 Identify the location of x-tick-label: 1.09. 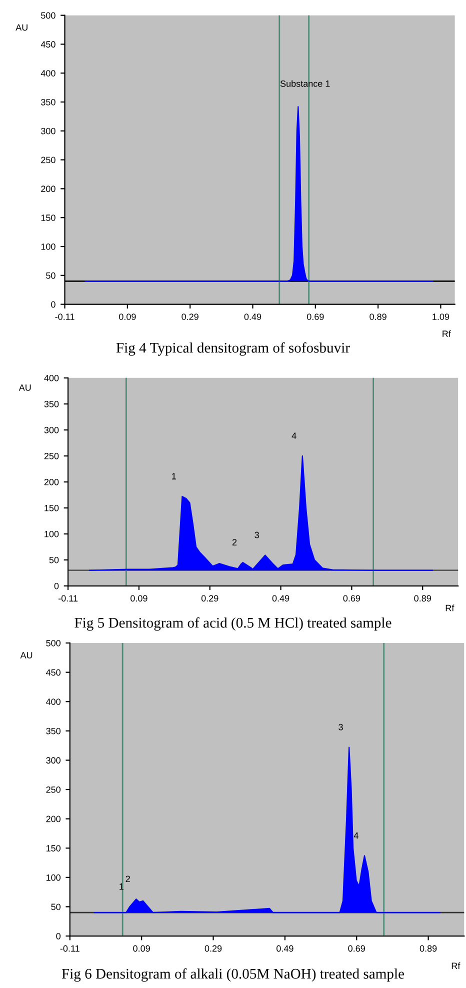
(441, 317).